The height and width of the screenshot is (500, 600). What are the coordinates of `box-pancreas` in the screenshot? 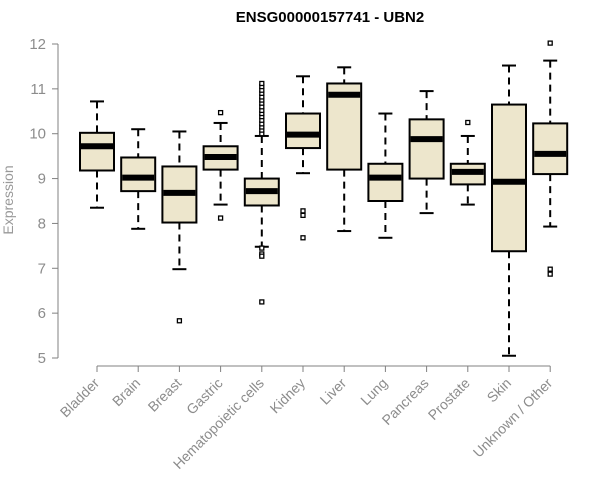 It's located at (426, 152).